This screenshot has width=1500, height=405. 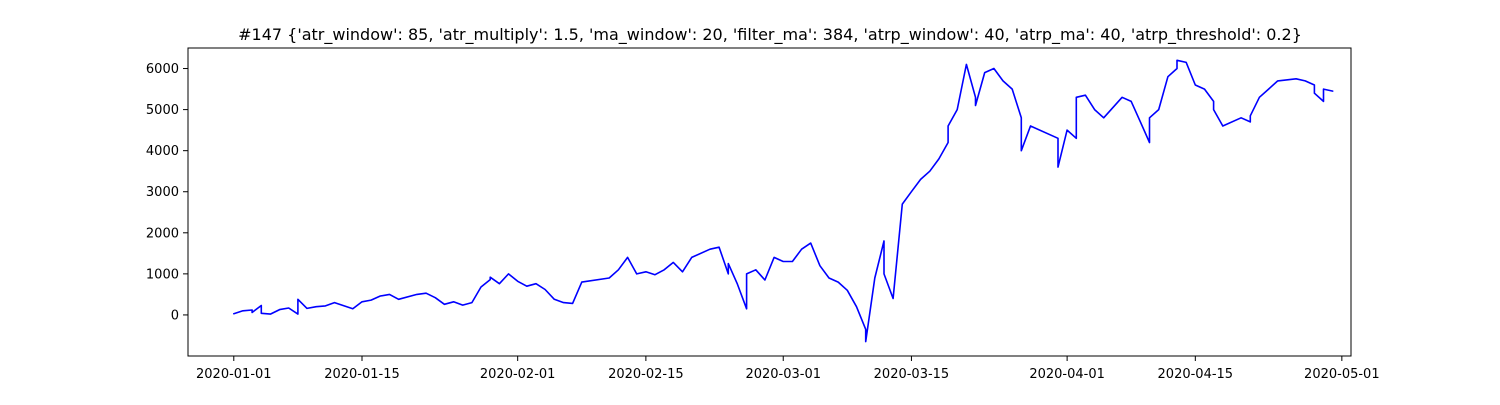 What do you see at coordinates (1067, 374) in the screenshot?
I see `x-tick-label: 2020-04-01` at bounding box center [1067, 374].